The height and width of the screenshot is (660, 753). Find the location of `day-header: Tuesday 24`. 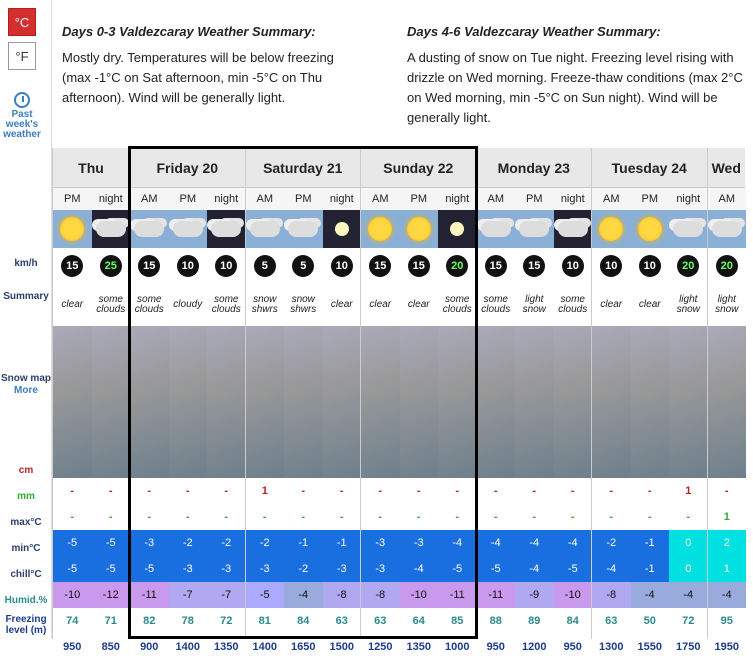

day-header: Tuesday 24 is located at coordinates (649, 168).